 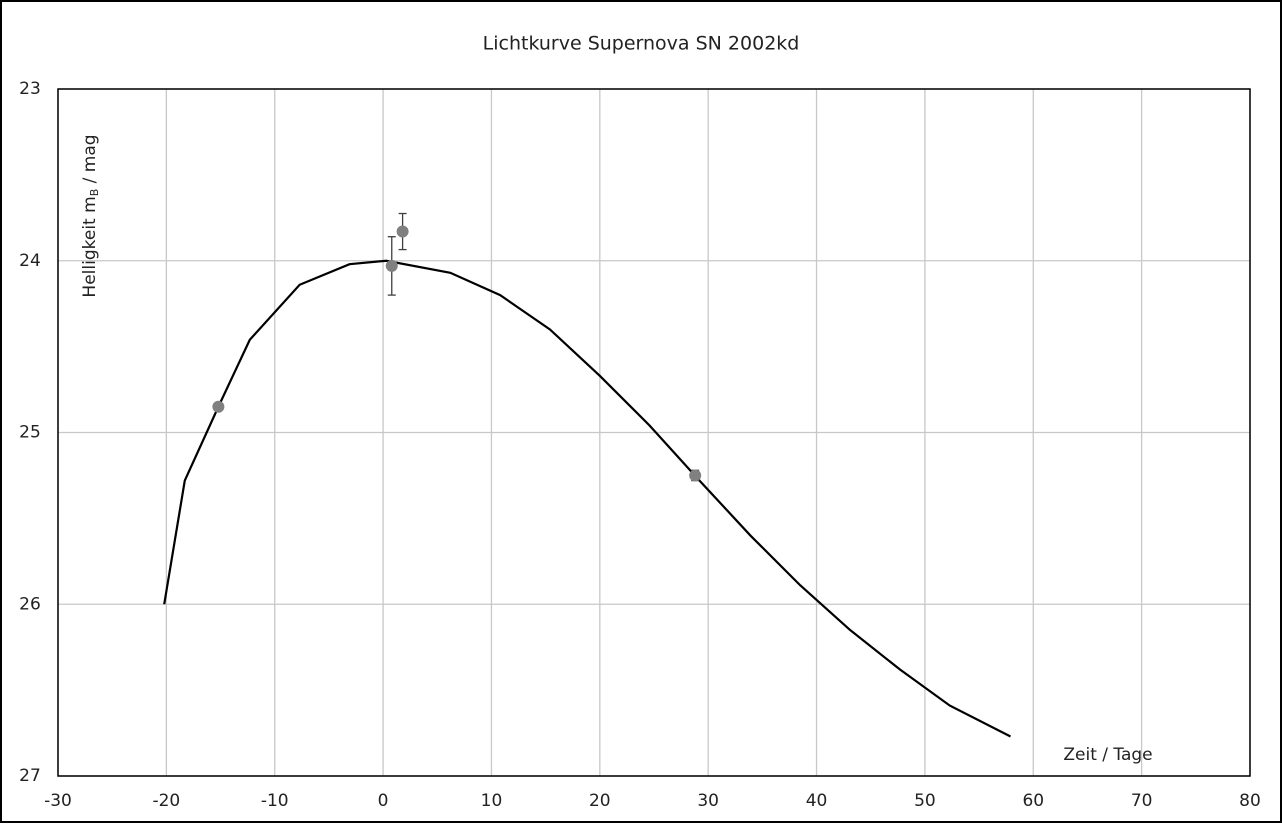 What do you see at coordinates (30, 433) in the screenshot?
I see `y-tick-label: 25` at bounding box center [30, 433].